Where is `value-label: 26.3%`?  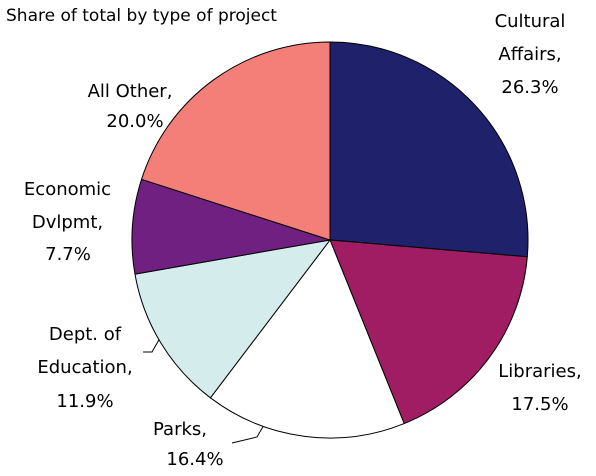 value-label: 26.3% is located at coordinates (530, 87).